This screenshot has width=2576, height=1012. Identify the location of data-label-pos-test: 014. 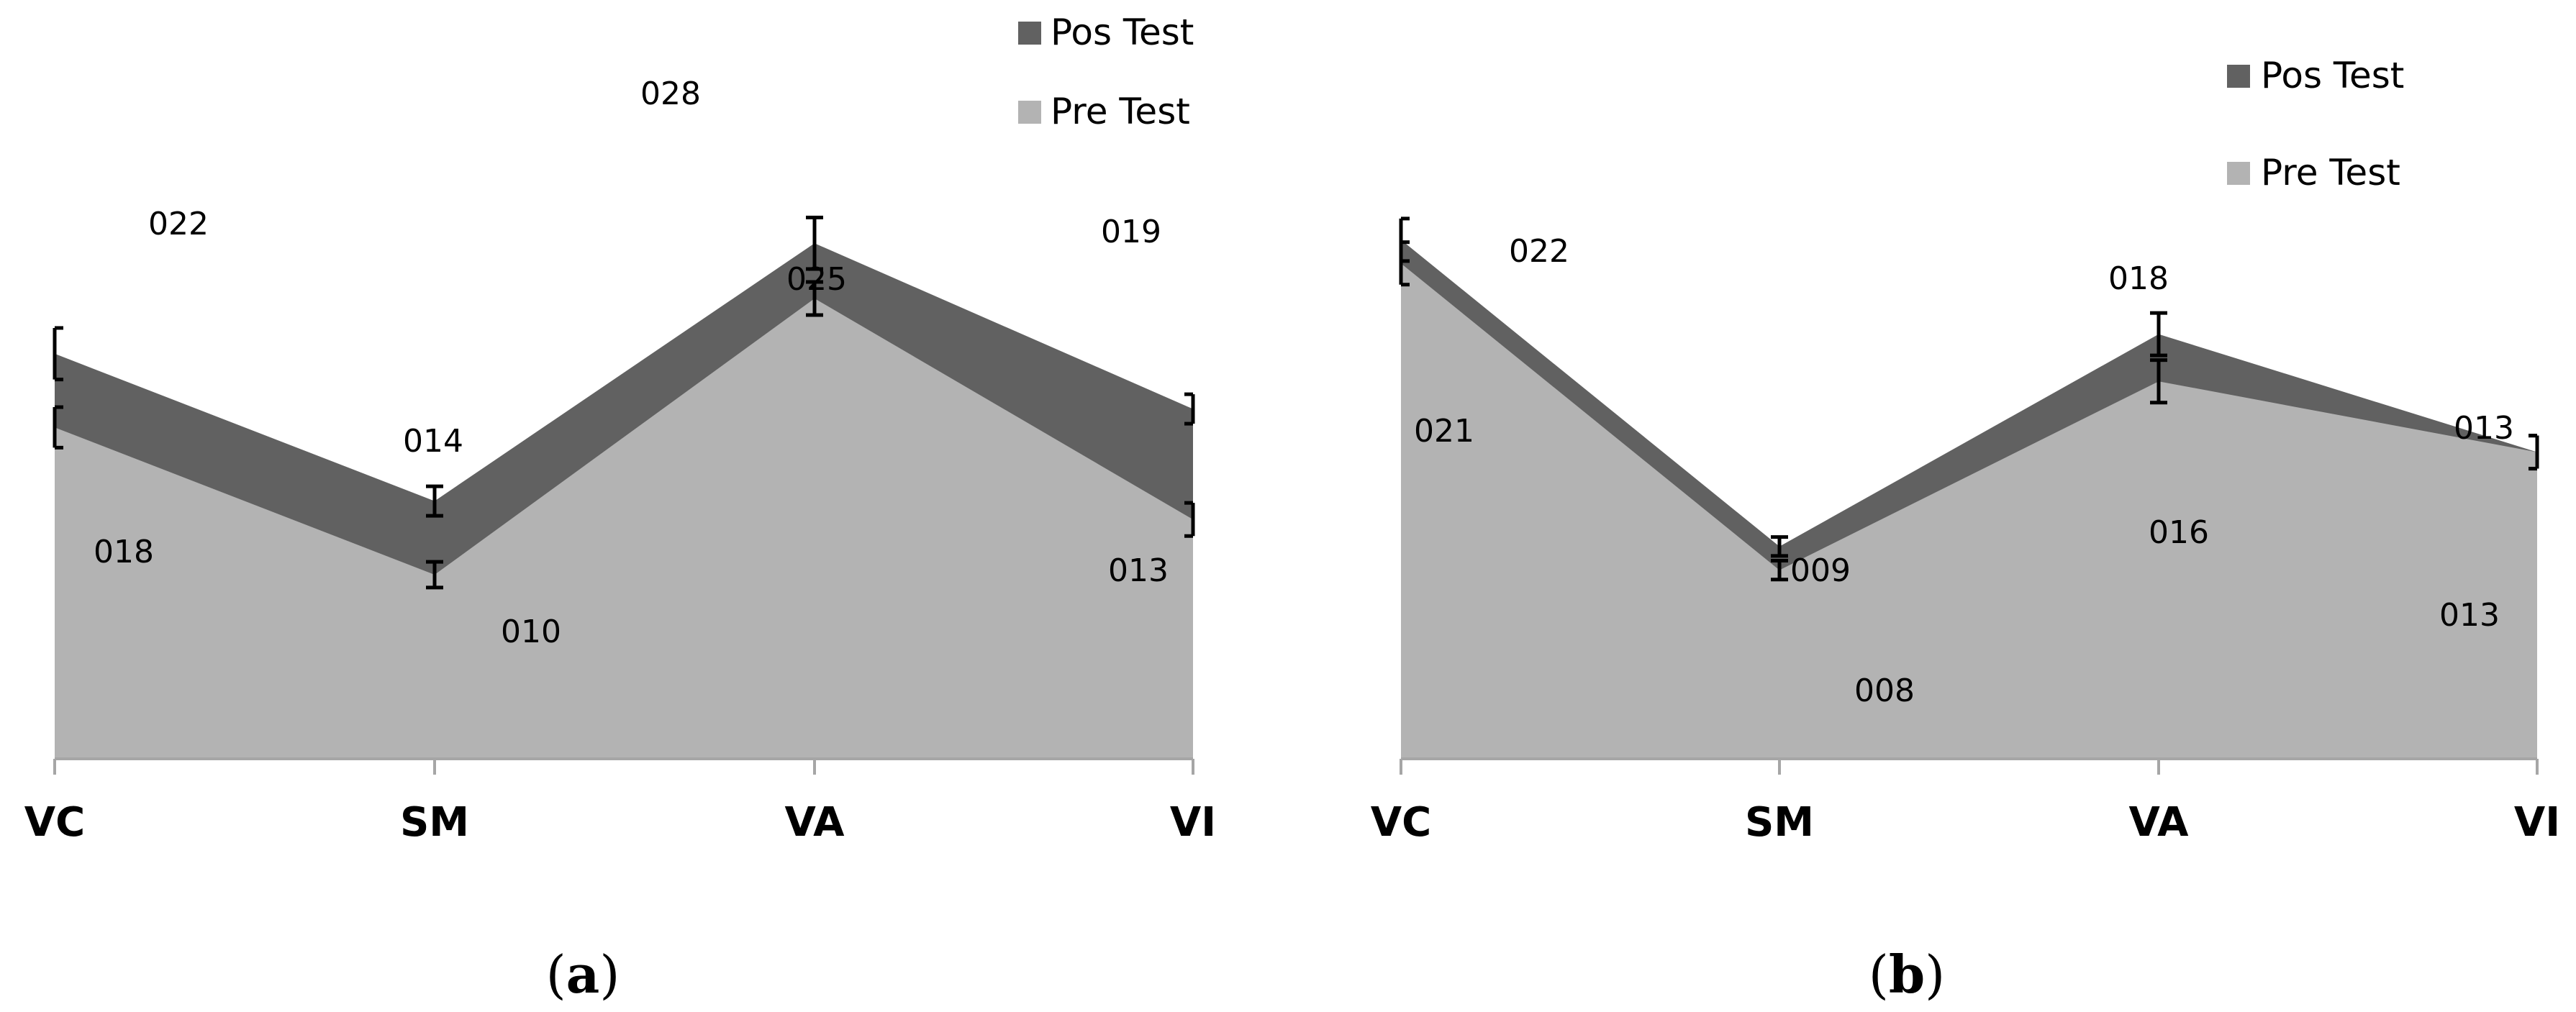
(433, 441).